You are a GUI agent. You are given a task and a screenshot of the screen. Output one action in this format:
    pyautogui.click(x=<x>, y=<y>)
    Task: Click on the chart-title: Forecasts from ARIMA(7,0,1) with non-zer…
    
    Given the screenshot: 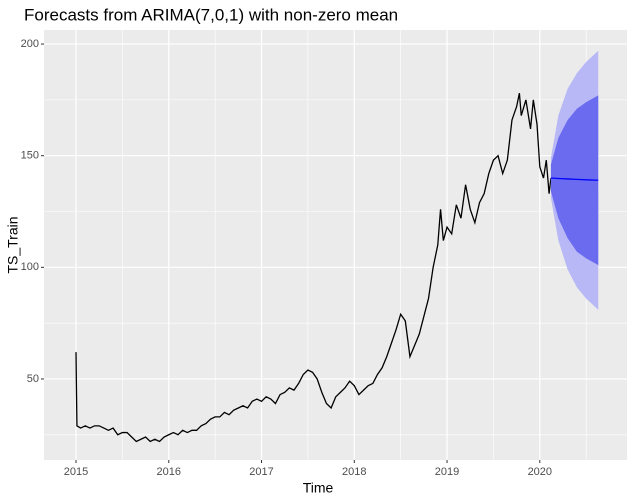 What is the action you would take?
    pyautogui.click(x=211, y=14)
    